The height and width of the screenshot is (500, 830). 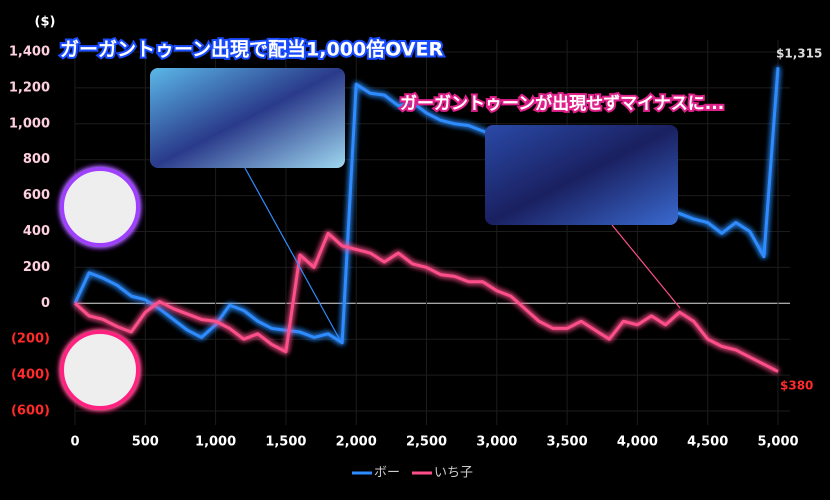 What do you see at coordinates (30, 411) in the screenshot?
I see `y-tick-label: (600)` at bounding box center [30, 411].